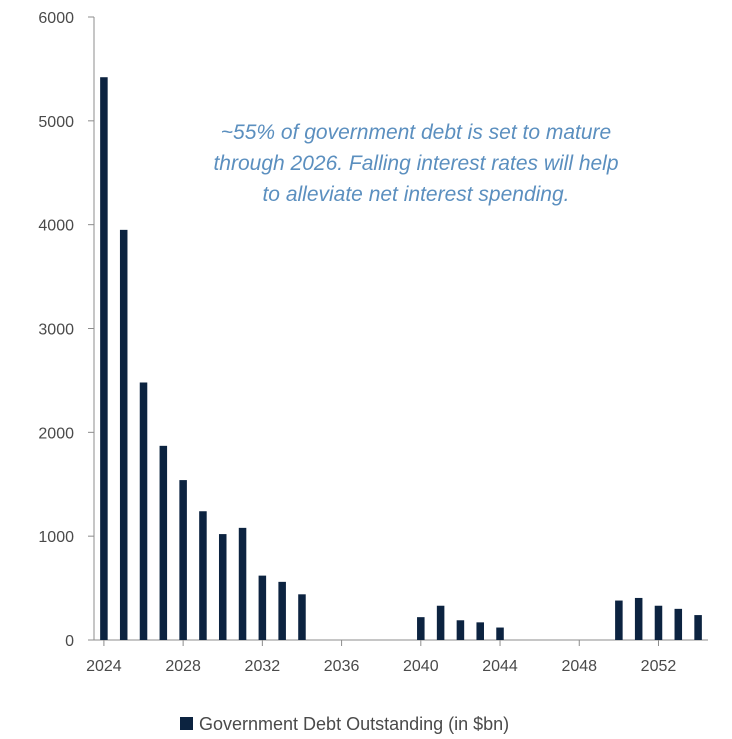 This screenshot has width=732, height=739. Describe the element at coordinates (183, 560) in the screenshot. I see `bar-2028` at that location.